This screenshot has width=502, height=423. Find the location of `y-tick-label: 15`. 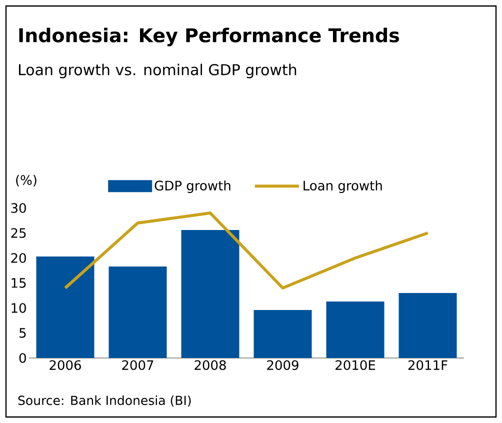

y-tick-label: 15 is located at coordinates (19, 283).